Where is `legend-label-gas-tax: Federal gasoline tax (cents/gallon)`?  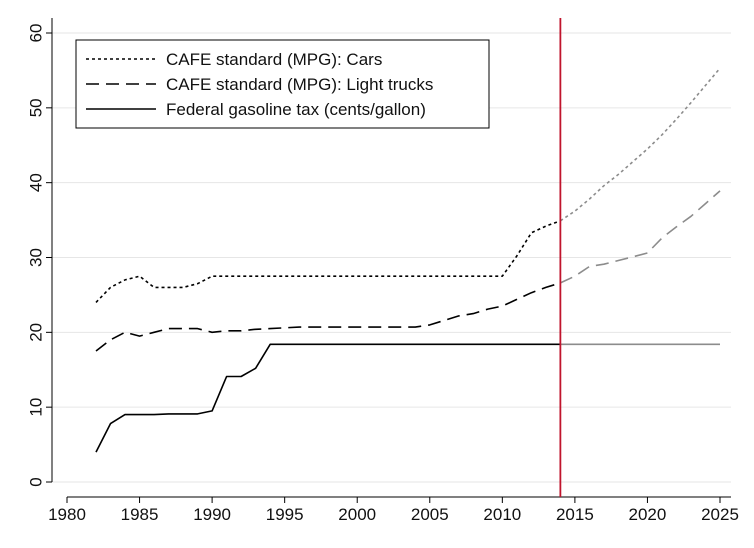 legend-label-gas-tax: Federal gasoline tax (cents/gallon) is located at coordinates (296, 109).